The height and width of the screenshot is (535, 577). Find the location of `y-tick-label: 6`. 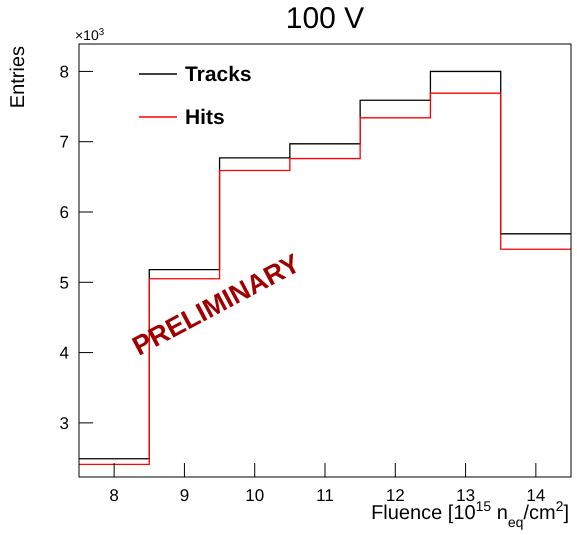

y-tick-label: 6 is located at coordinates (64, 212).